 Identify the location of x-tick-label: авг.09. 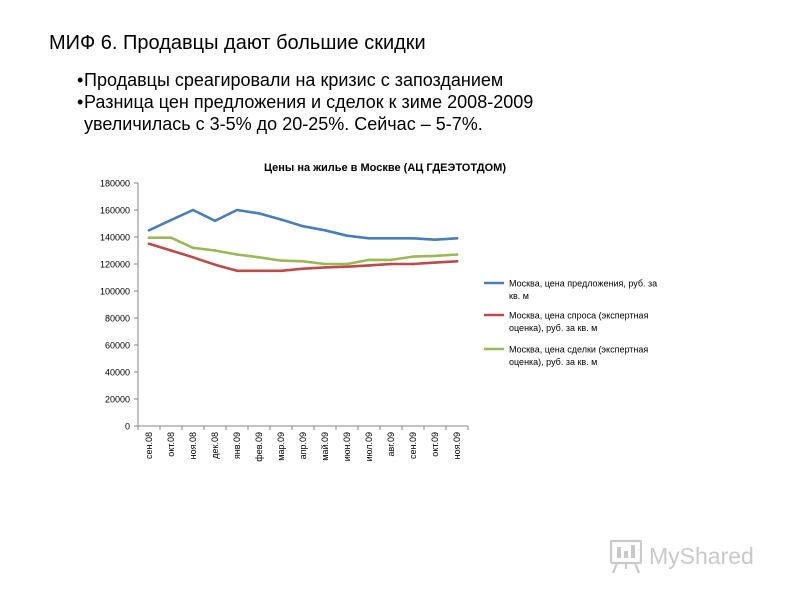
(391, 444).